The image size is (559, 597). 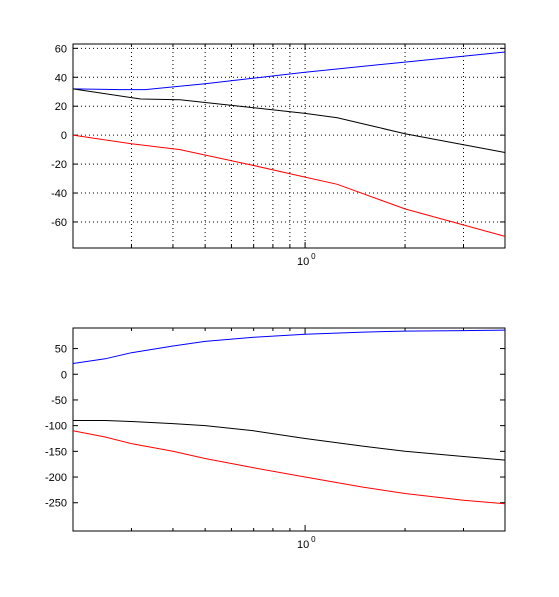 I want to click on y-tick-label: -200, so click(x=56, y=478).